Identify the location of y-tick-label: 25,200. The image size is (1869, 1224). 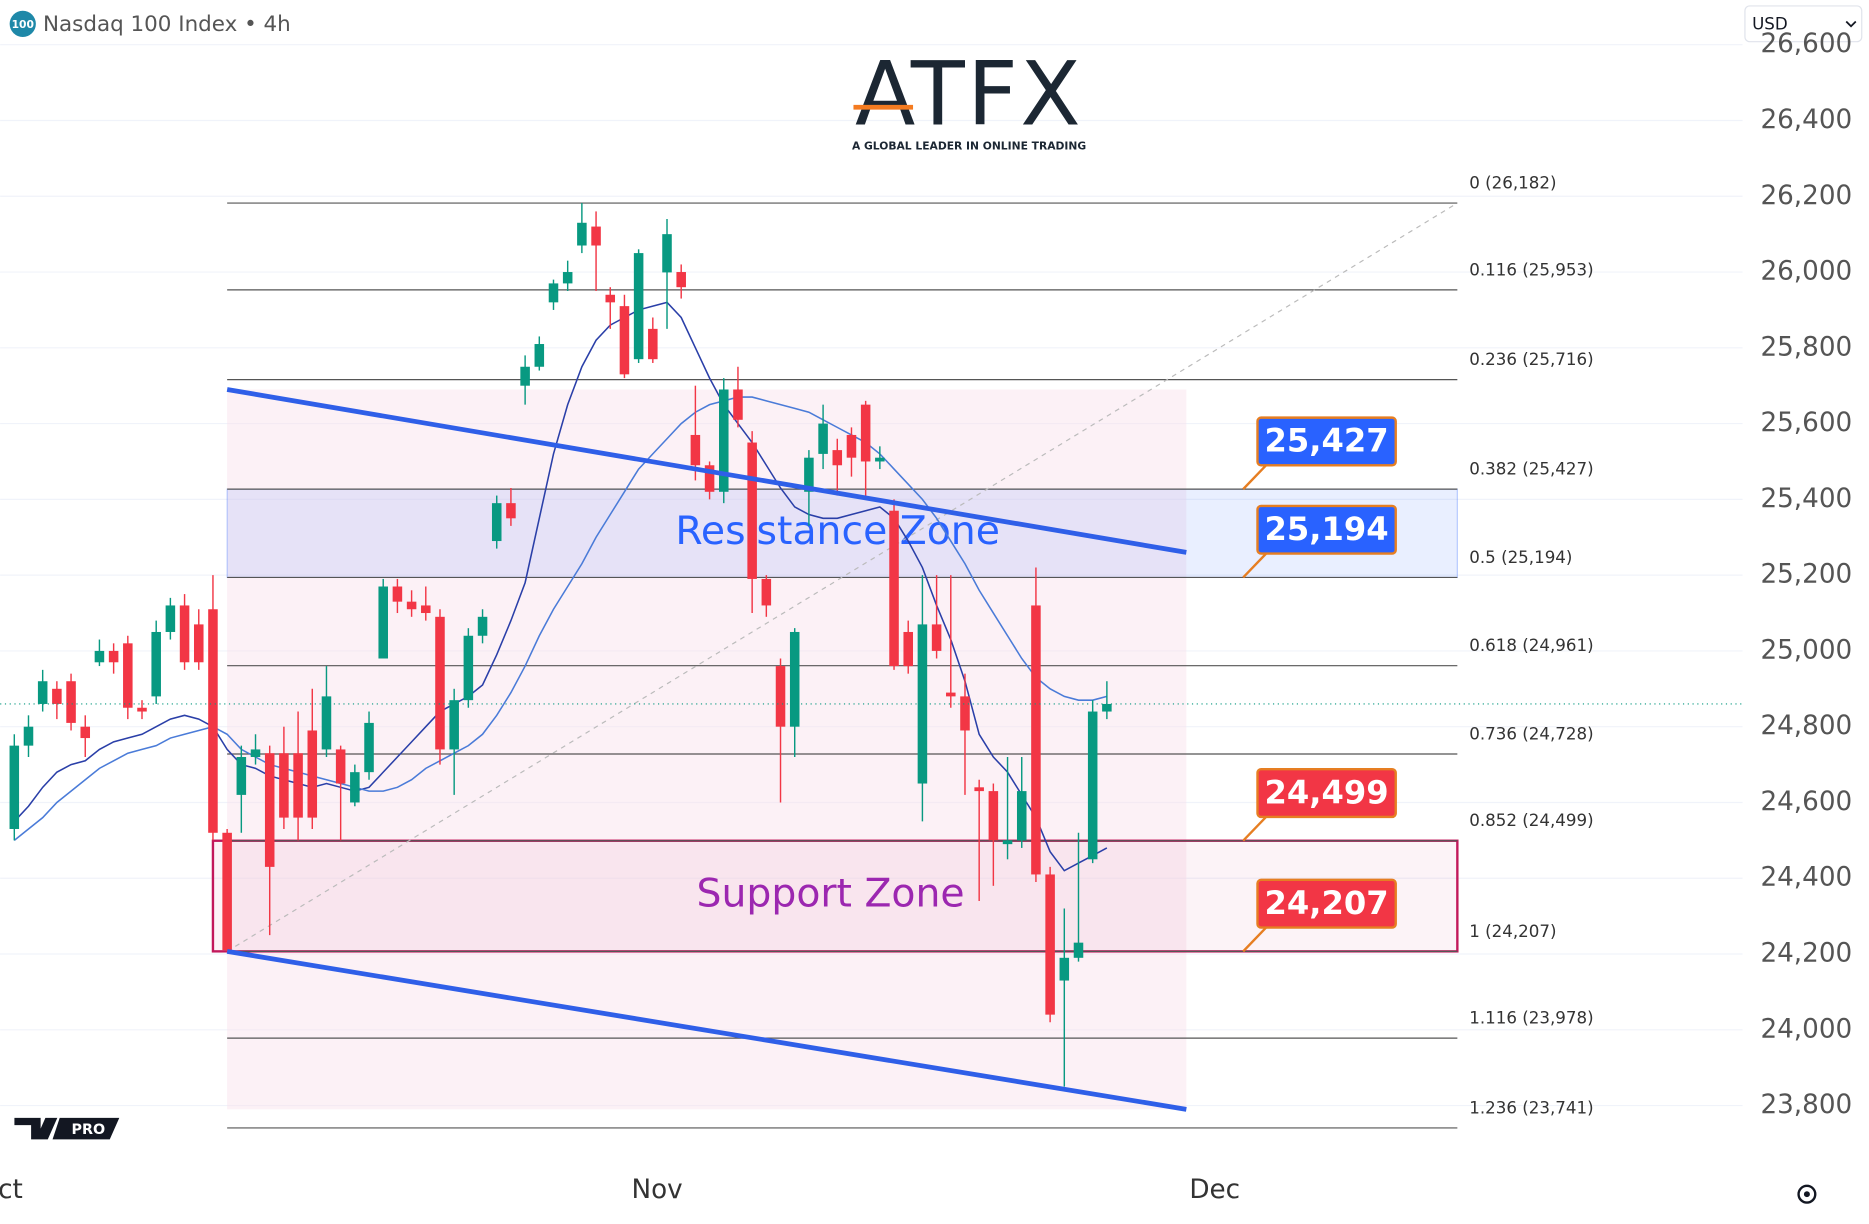
(1806, 575).